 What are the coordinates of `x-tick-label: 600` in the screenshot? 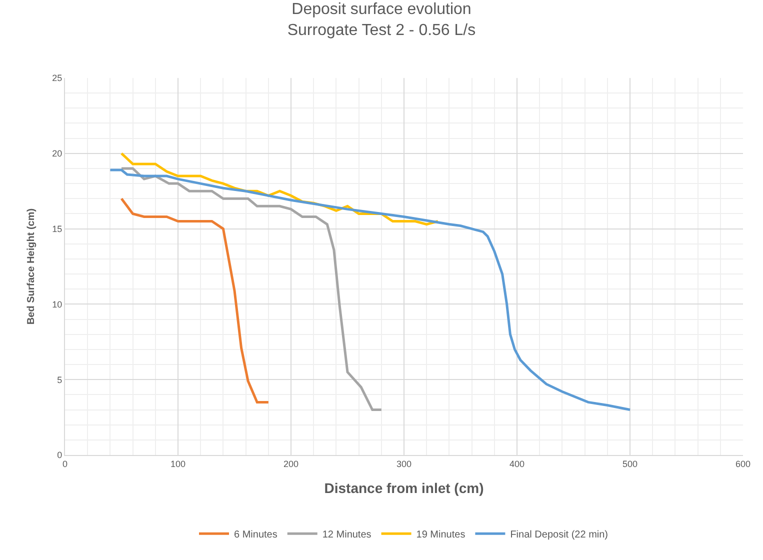 It's located at (743, 463).